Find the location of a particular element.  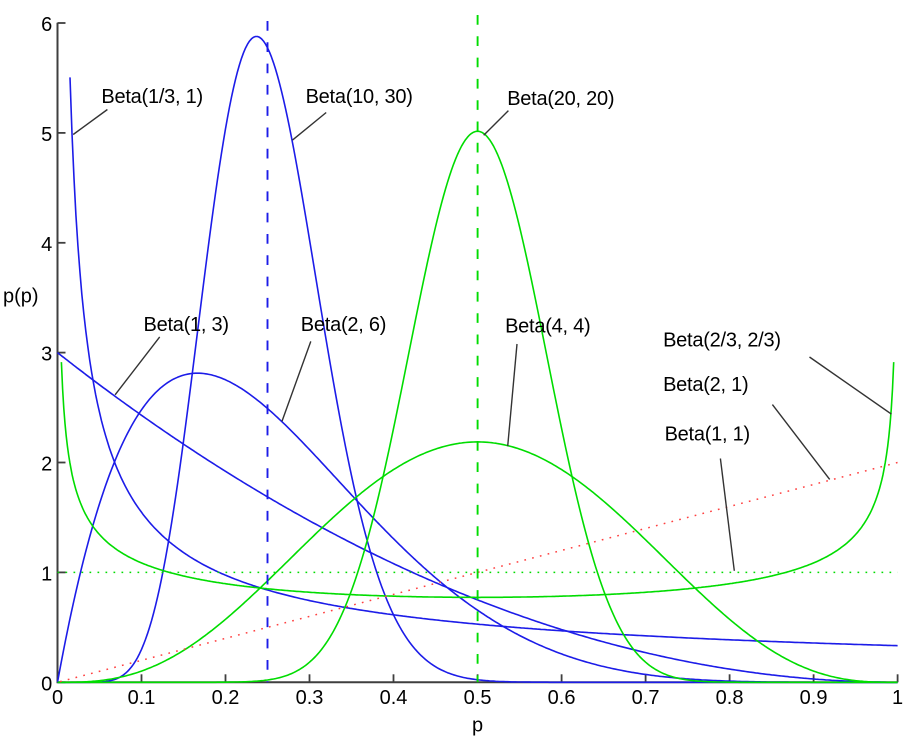

svg-text: 2 is located at coordinates (46, 465).